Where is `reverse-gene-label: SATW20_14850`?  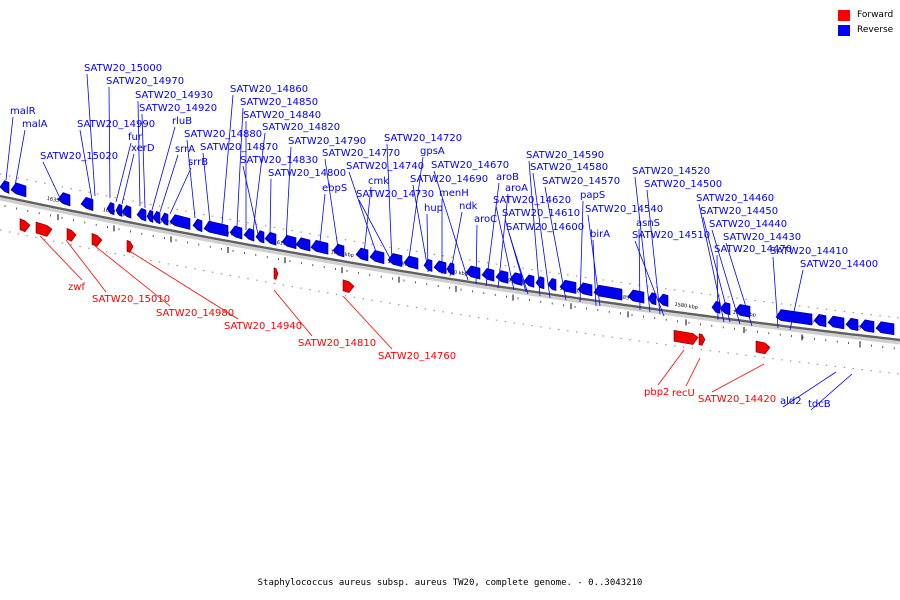
reverse-gene-label: SATW20_14850 is located at coordinates (279, 102).